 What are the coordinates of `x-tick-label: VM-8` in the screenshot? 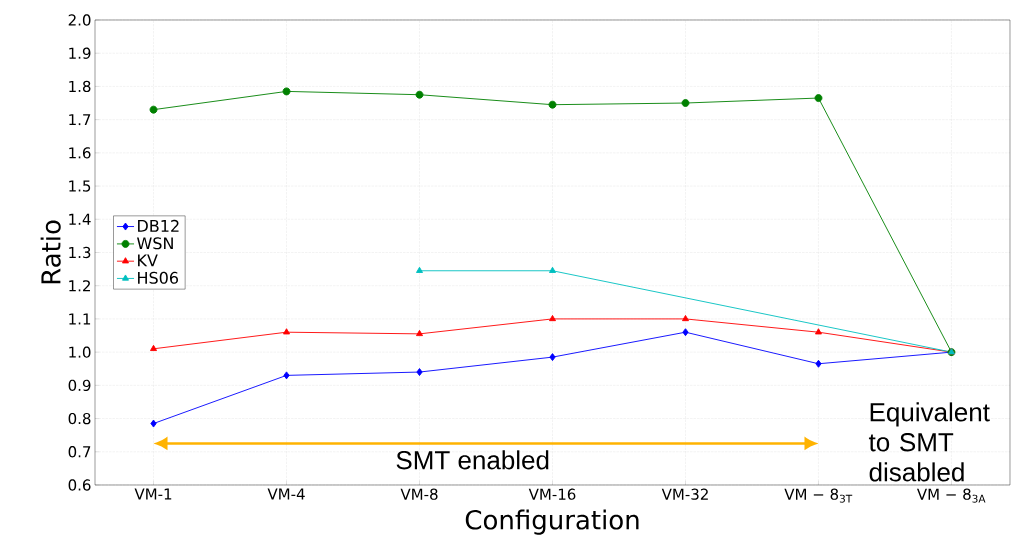 It's located at (419, 494).